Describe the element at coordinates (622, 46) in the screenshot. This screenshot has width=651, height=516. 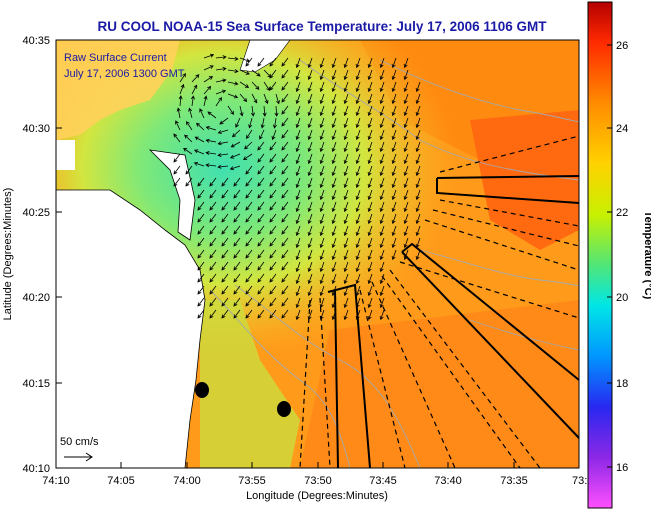
I see `cb-tick-26: 26` at that location.